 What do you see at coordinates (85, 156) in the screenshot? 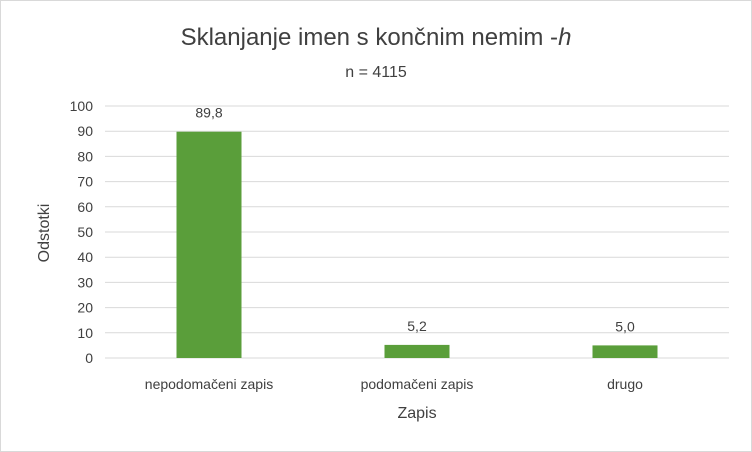
I see `y-tick-label: 80` at bounding box center [85, 156].